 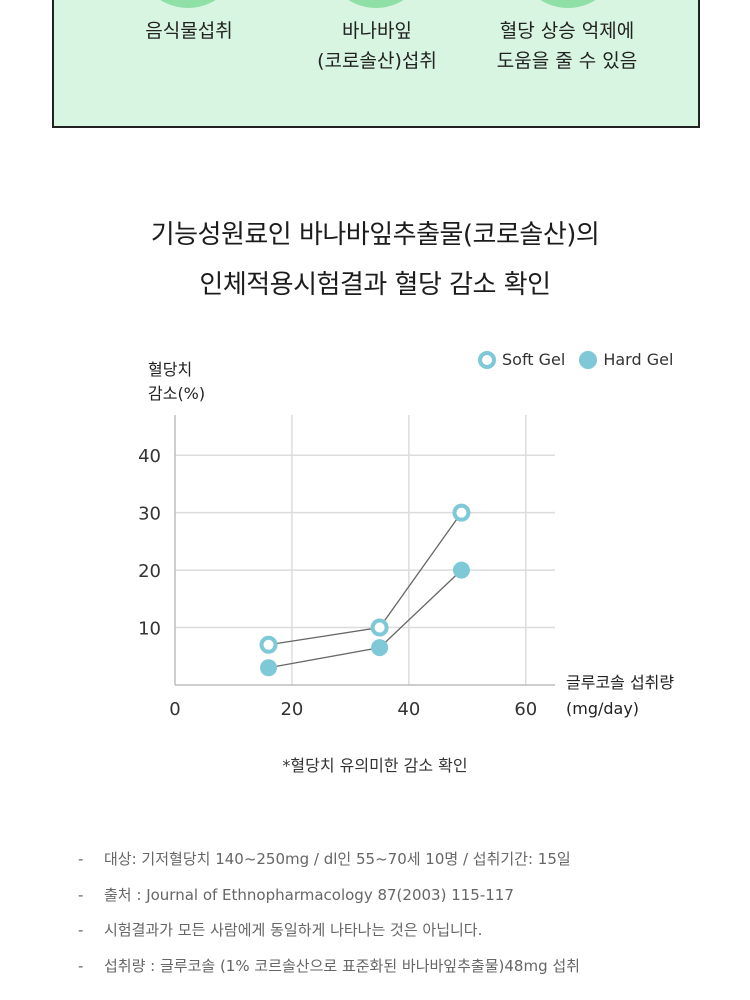 What do you see at coordinates (525, 709) in the screenshot?
I see `x-tick-label: 60` at bounding box center [525, 709].